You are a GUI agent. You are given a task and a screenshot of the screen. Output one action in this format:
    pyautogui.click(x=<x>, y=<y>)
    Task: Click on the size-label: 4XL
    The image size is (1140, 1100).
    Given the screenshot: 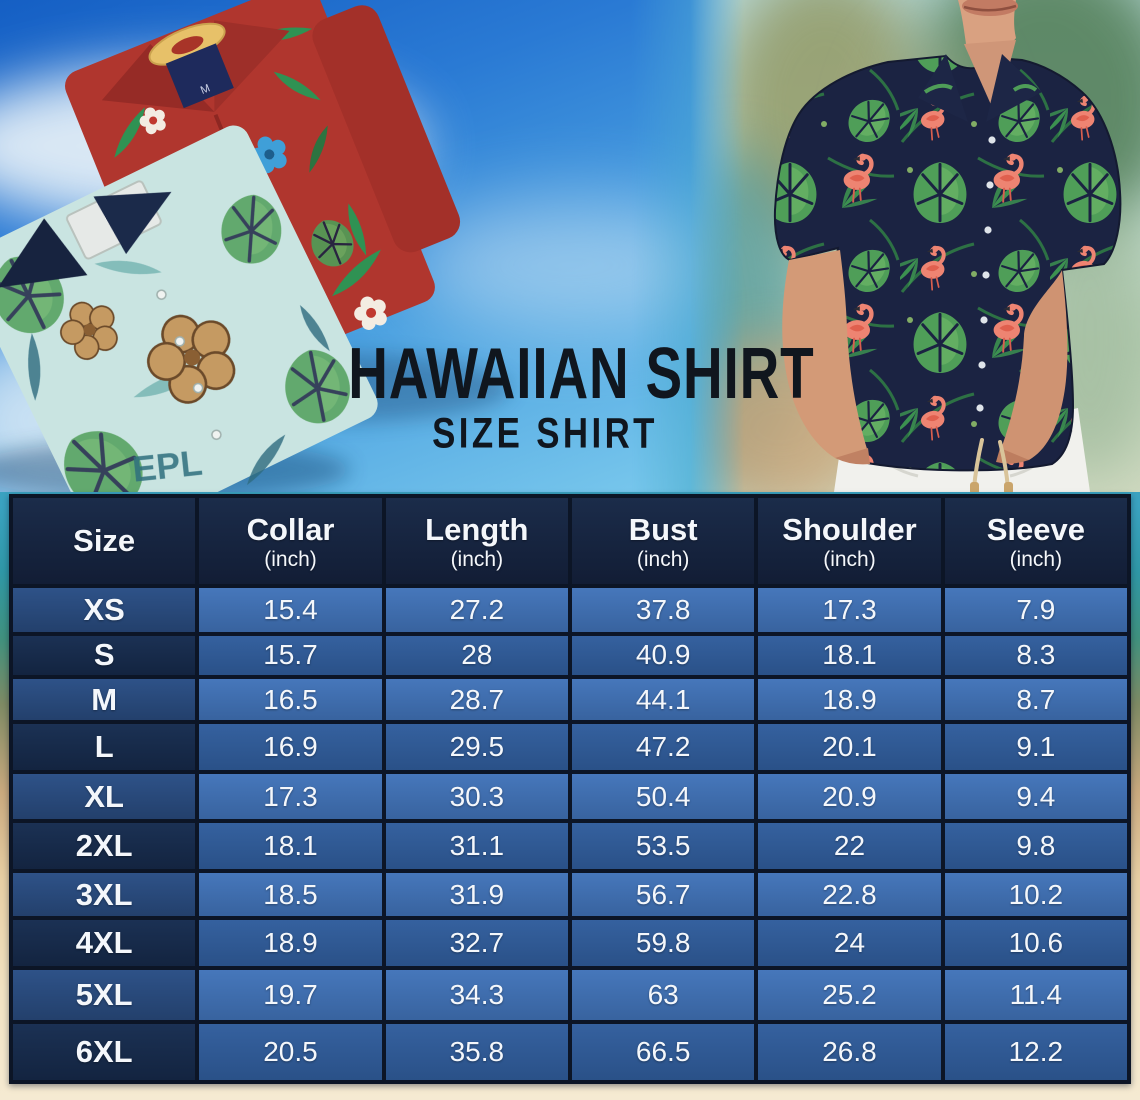 What is the action you would take?
    pyautogui.click(x=104, y=943)
    